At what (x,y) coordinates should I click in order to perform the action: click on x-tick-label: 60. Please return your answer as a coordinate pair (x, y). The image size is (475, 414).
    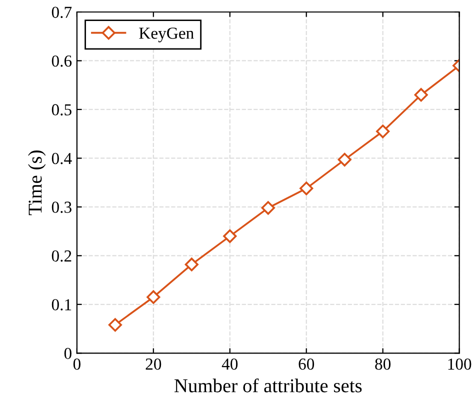
    Looking at the image, I should click on (306, 364).